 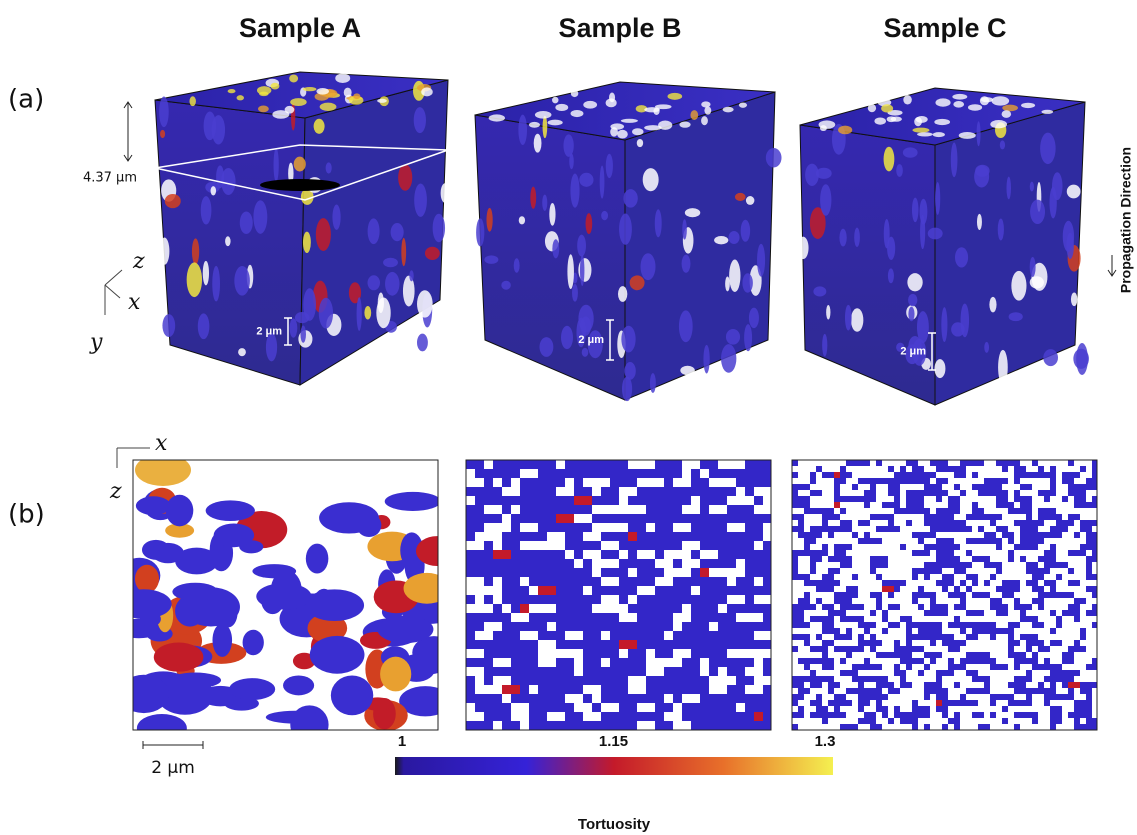 I want to click on panel-label: (a), so click(x=26, y=100).